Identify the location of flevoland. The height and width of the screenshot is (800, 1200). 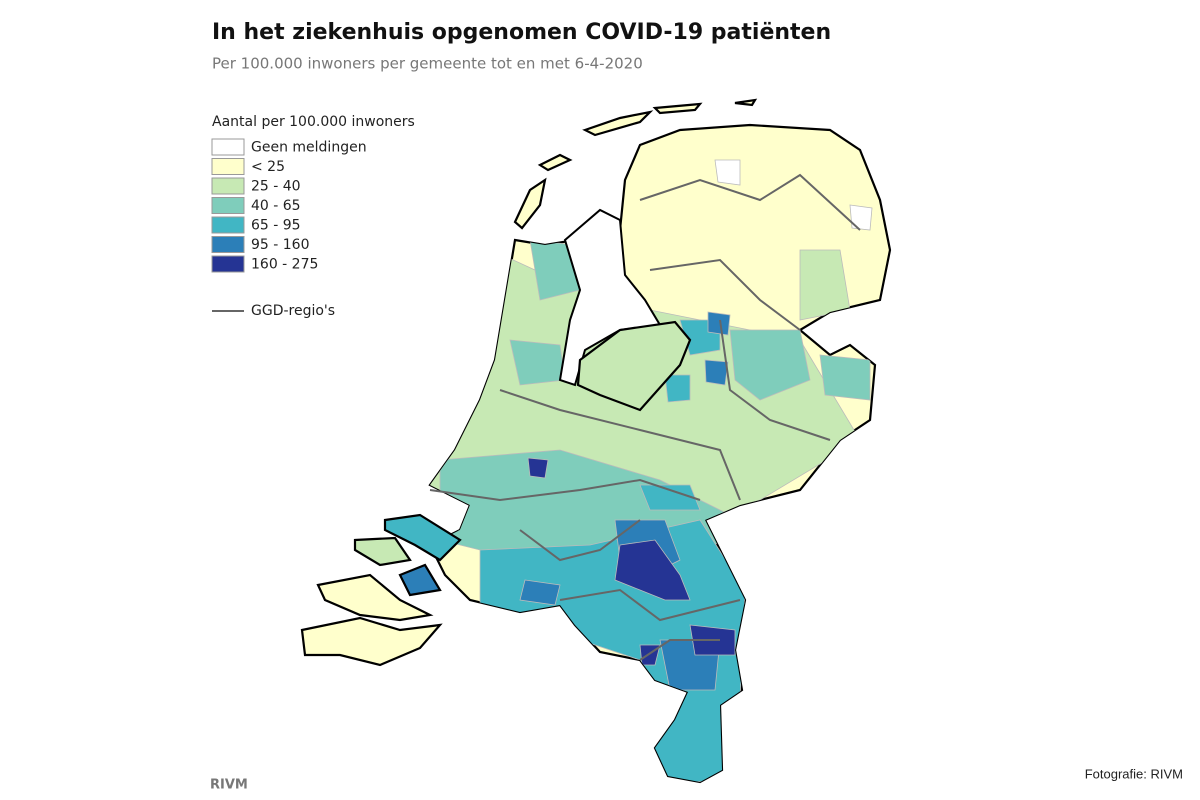
(634, 366).